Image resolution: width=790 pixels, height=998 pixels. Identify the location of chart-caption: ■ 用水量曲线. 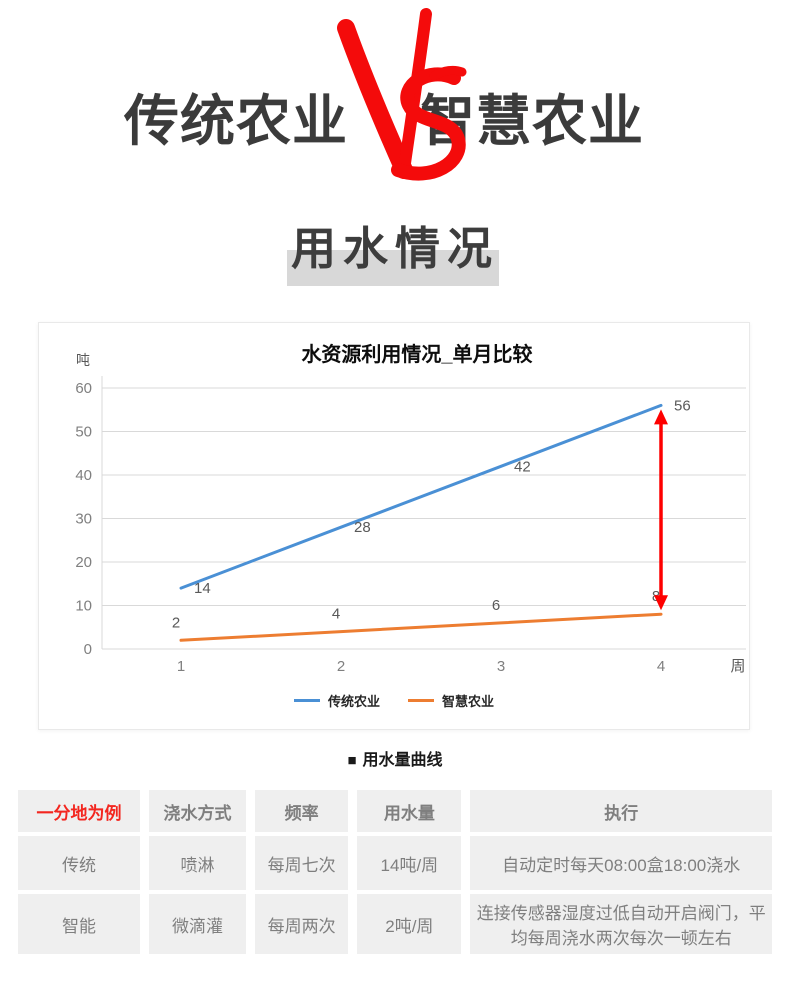
(395, 758).